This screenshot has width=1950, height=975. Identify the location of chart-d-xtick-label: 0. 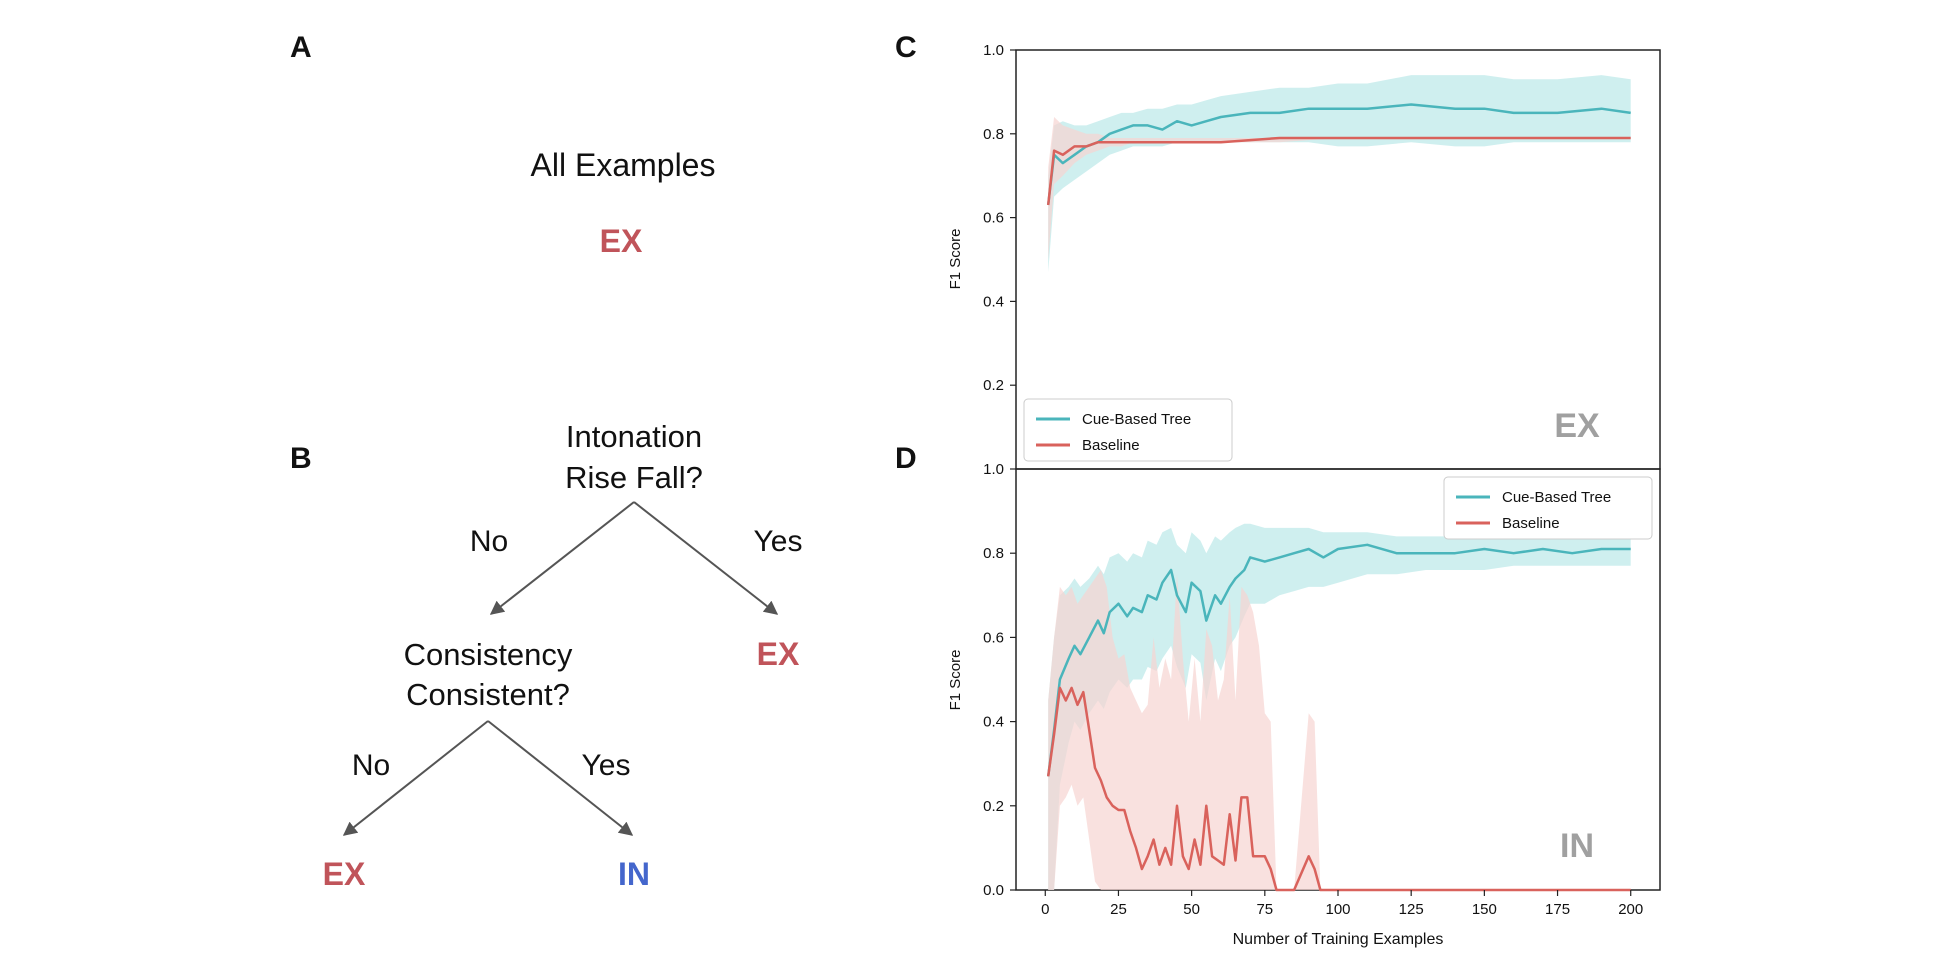
(1045, 909).